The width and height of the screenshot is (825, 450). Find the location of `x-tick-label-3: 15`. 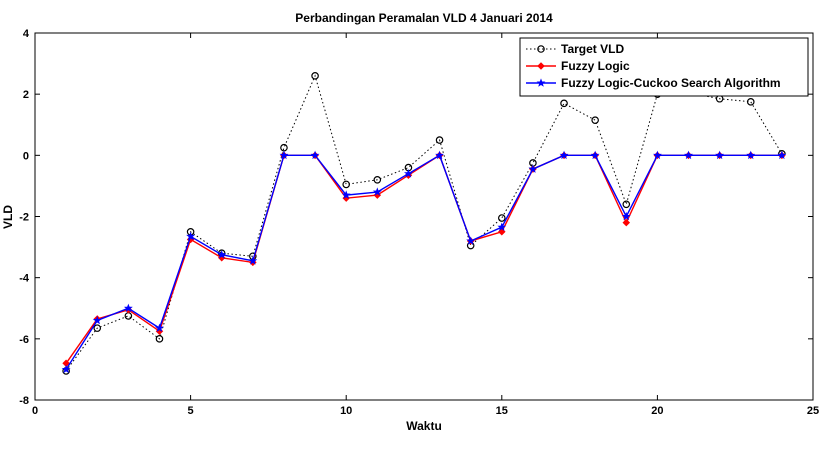

x-tick-label-3: 15 is located at coordinates (502, 411).